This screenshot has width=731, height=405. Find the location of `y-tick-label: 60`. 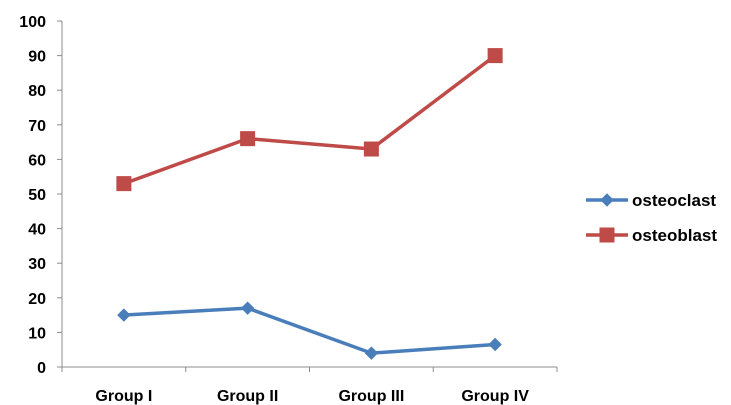

y-tick-label: 60 is located at coordinates (37, 160).